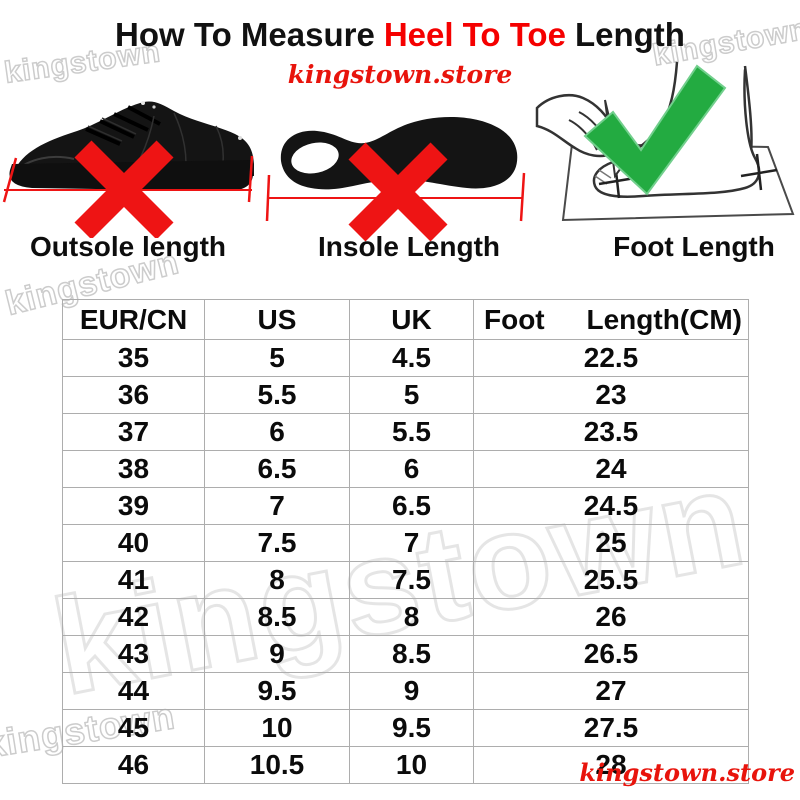  I want to click on table-row: 43 9 8.5 26.5, so click(405, 654).